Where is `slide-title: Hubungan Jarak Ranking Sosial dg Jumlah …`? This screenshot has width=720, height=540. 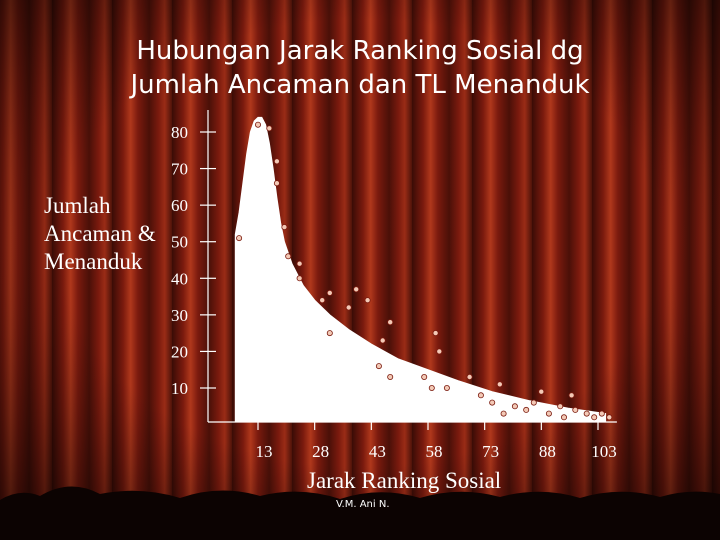
slide-title: Hubungan Jarak Ranking Sosial dg Jumlah … is located at coordinates (360, 68).